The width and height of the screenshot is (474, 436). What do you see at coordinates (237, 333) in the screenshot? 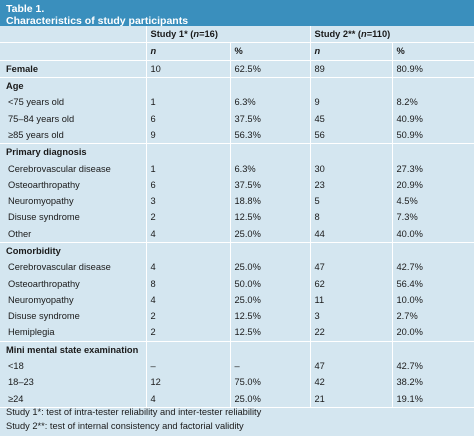
I see `table-row: Hemiplegia 2 12.5% 22 20.0%` at bounding box center [237, 333].